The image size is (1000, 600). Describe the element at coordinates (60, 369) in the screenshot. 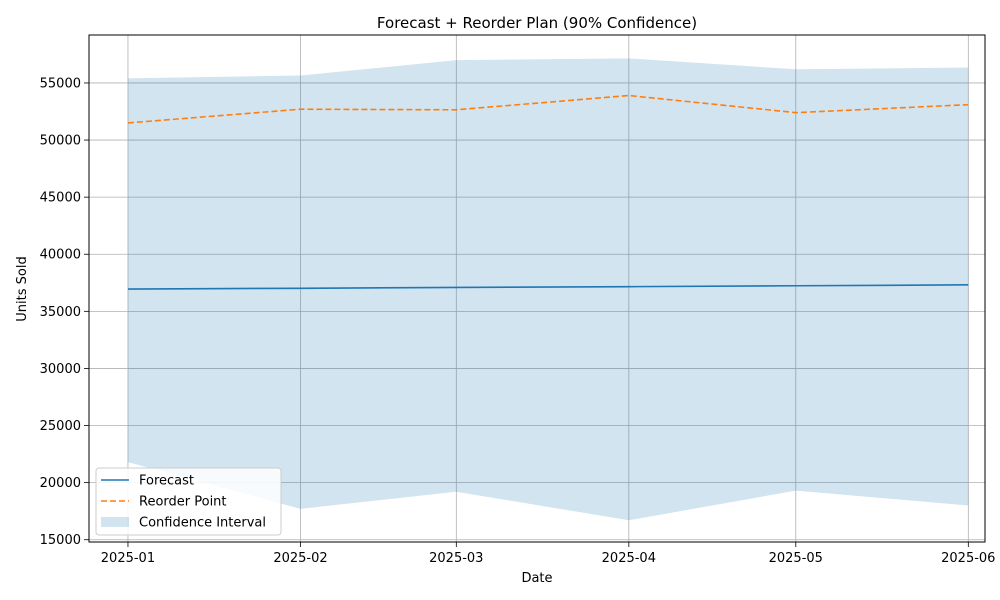

I see `y-tick-label: 30000` at that location.